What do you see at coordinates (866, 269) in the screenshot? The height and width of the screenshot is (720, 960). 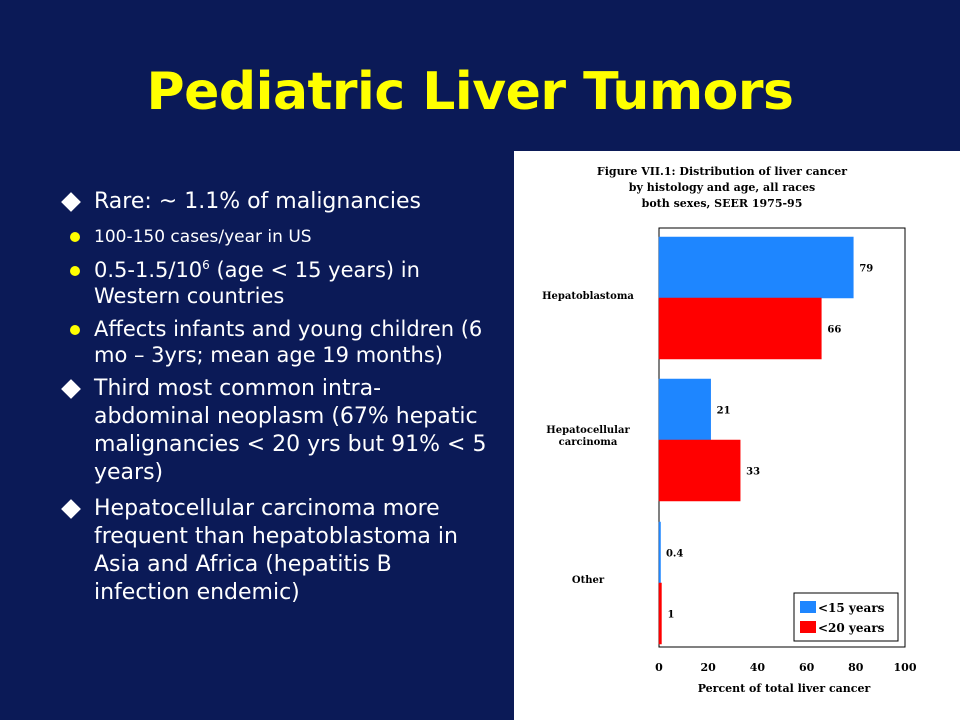 I see `data-label: 79` at bounding box center [866, 269].